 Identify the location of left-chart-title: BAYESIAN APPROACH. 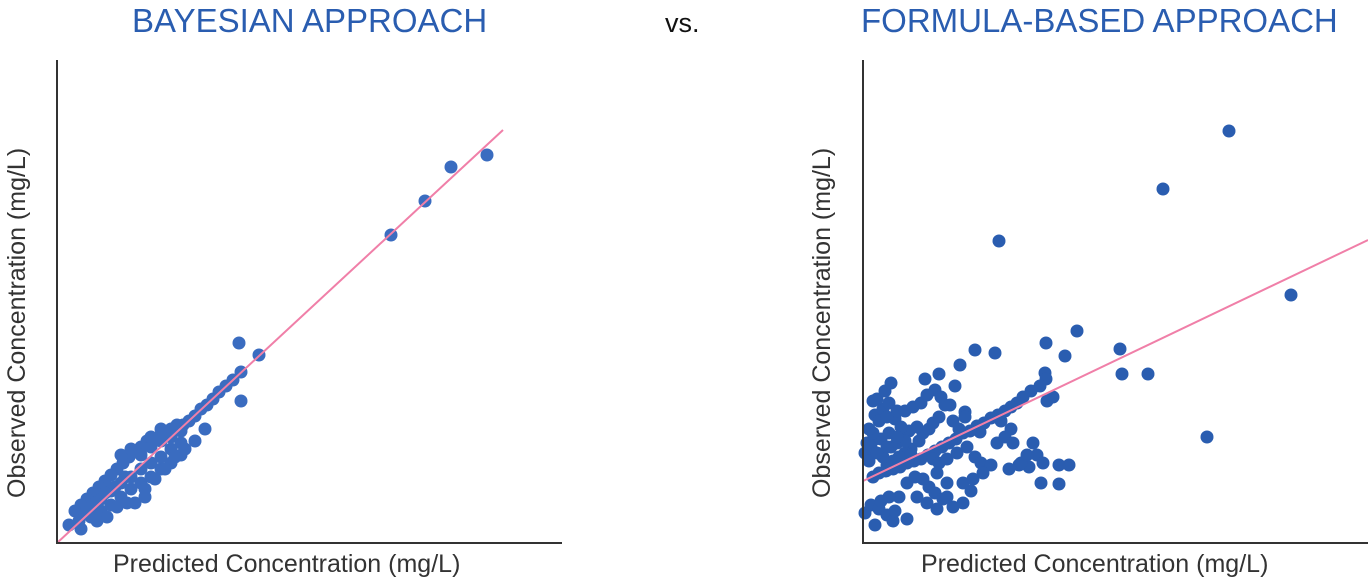
(310, 20).